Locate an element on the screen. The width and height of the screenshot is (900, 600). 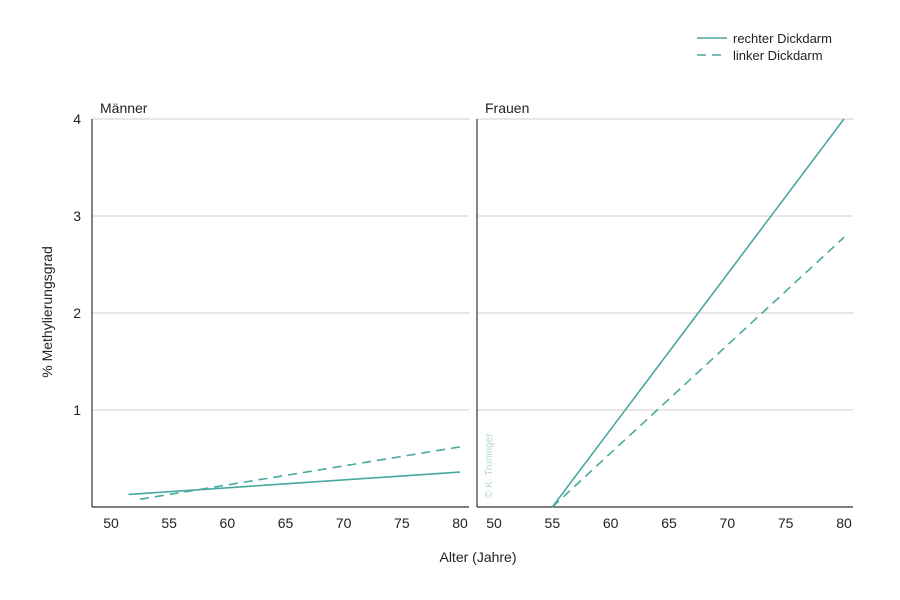
watermark: © K. Truninger is located at coordinates (489, 465).